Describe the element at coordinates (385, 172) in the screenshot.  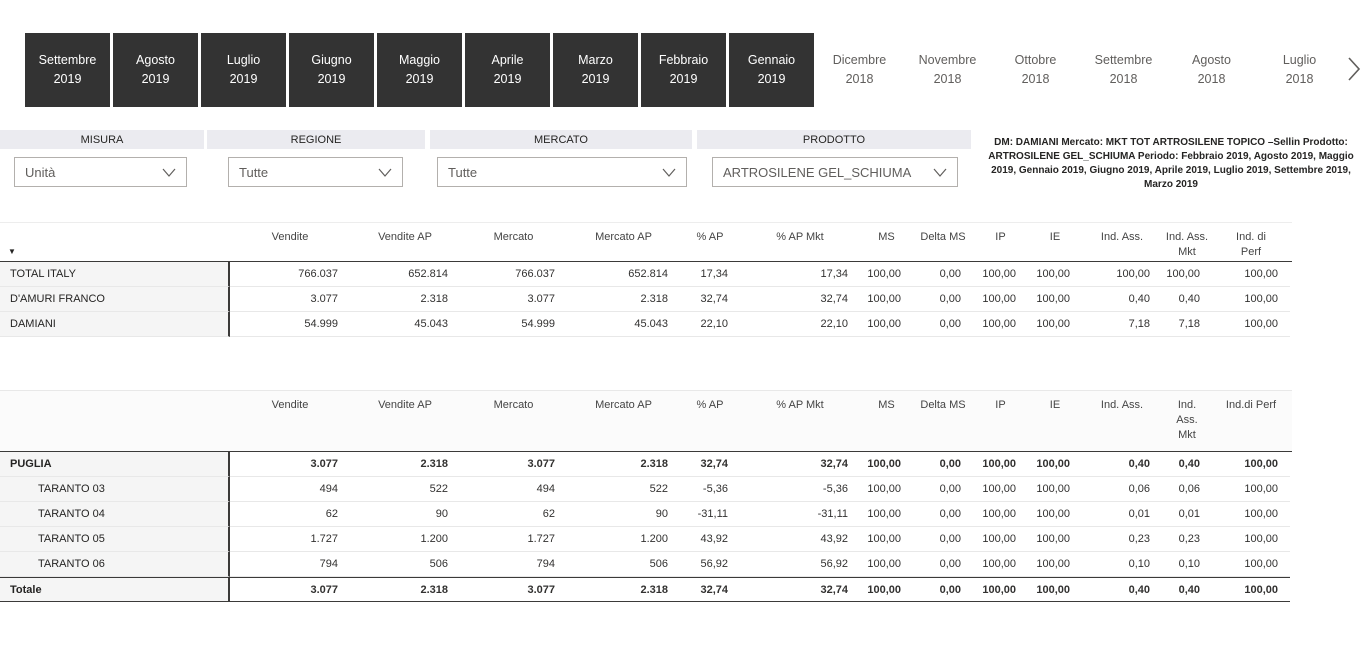
I see `chevron-down-icon` at that location.